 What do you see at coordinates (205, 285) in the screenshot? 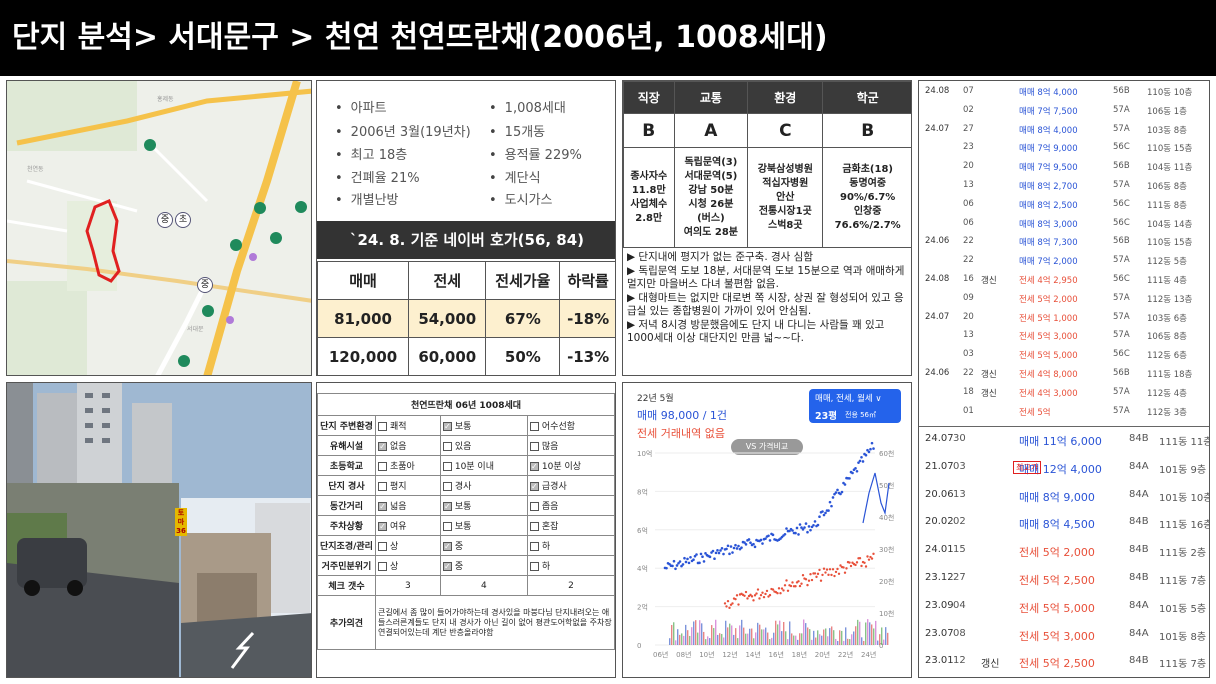
I see `middle-school-badge-2: 중` at bounding box center [205, 285].